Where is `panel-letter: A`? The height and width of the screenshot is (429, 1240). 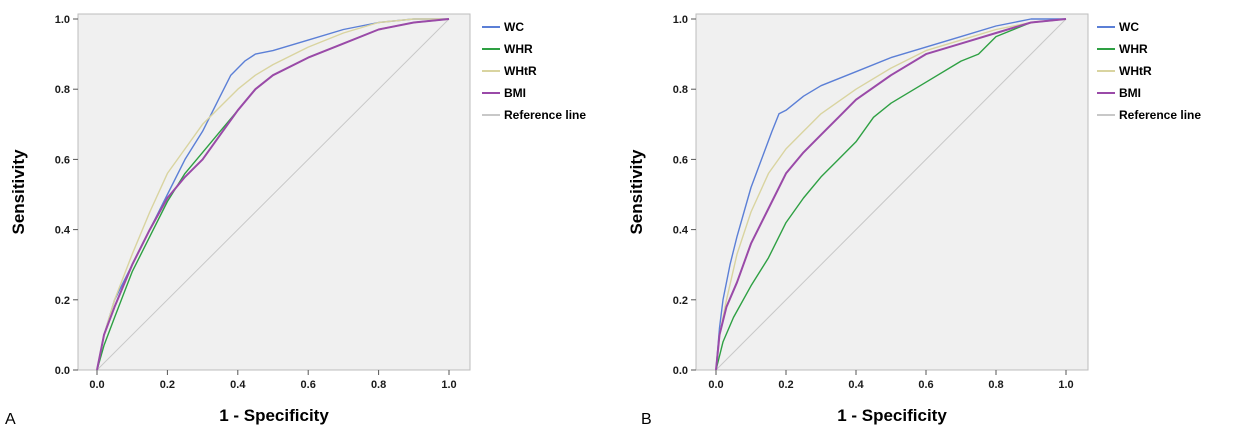 panel-letter: A is located at coordinates (10, 419).